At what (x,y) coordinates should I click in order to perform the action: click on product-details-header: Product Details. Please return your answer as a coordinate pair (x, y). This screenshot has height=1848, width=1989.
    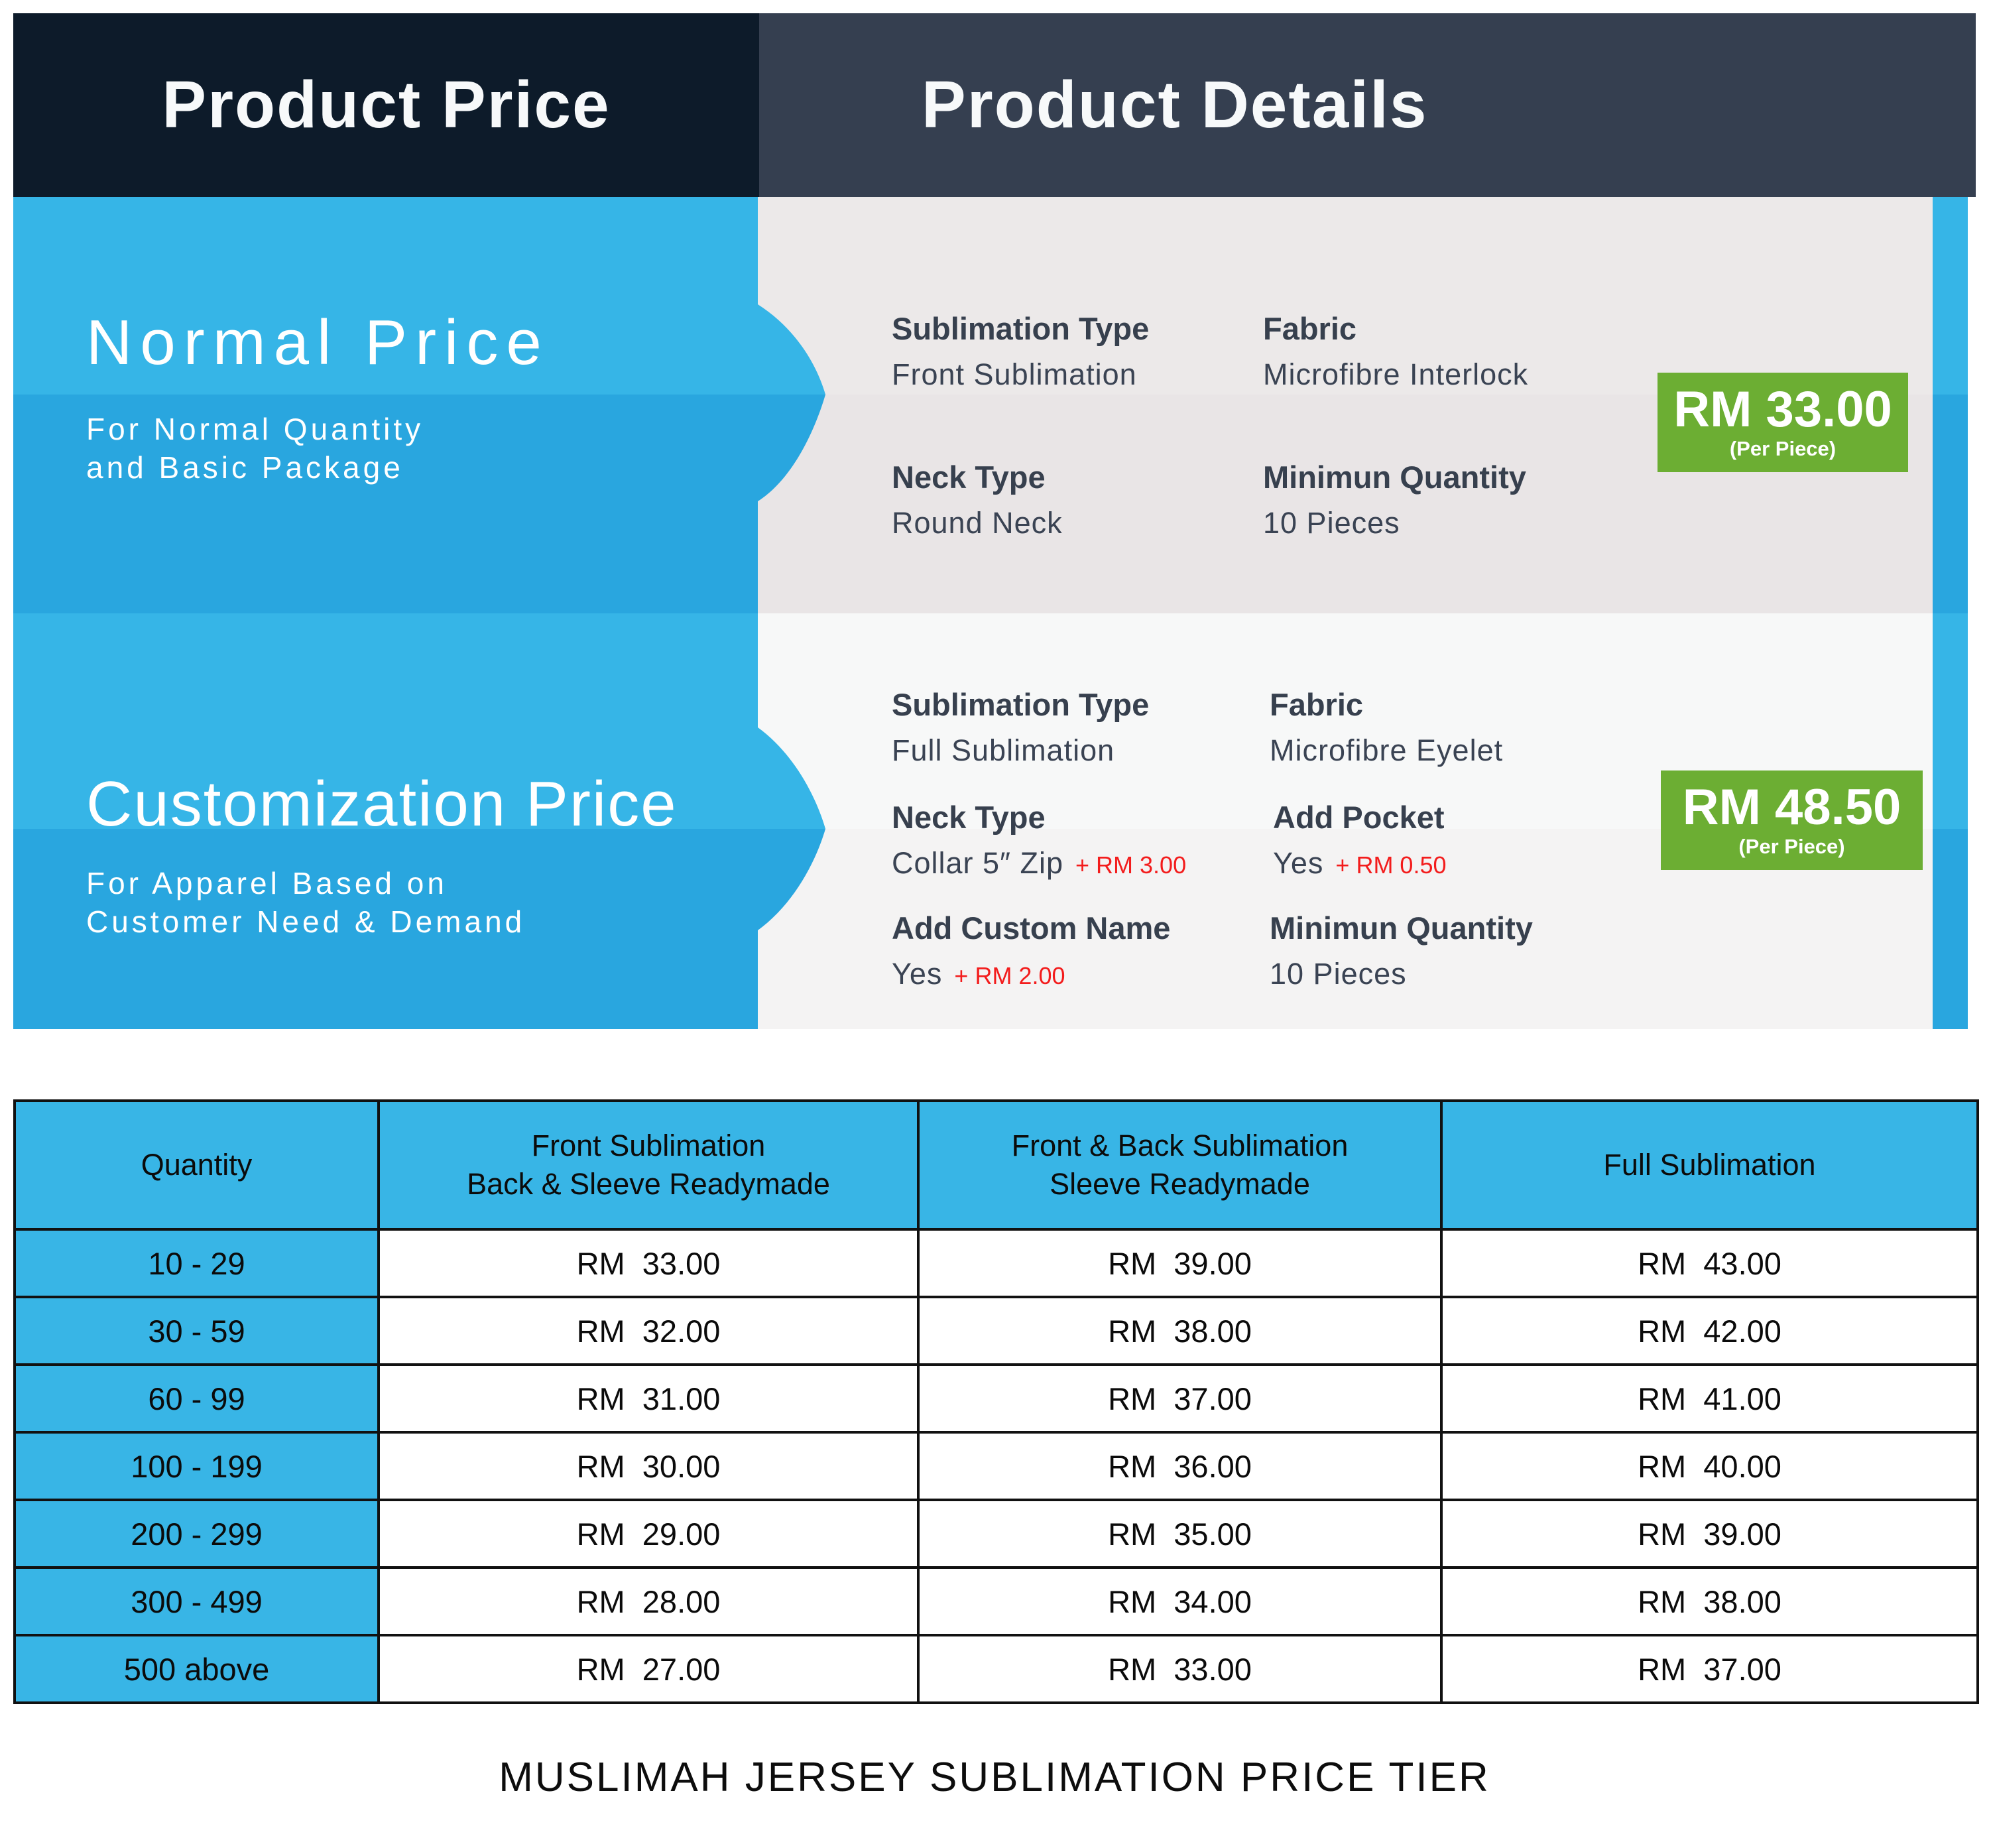
    Looking at the image, I should click on (1367, 105).